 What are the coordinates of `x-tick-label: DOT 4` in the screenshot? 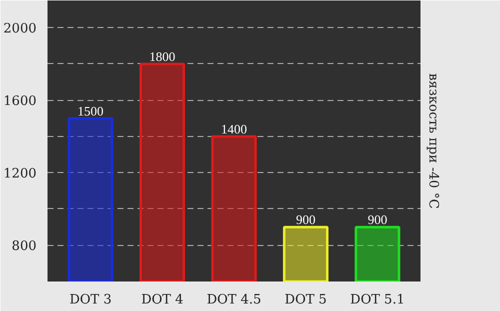 It's located at (162, 300).